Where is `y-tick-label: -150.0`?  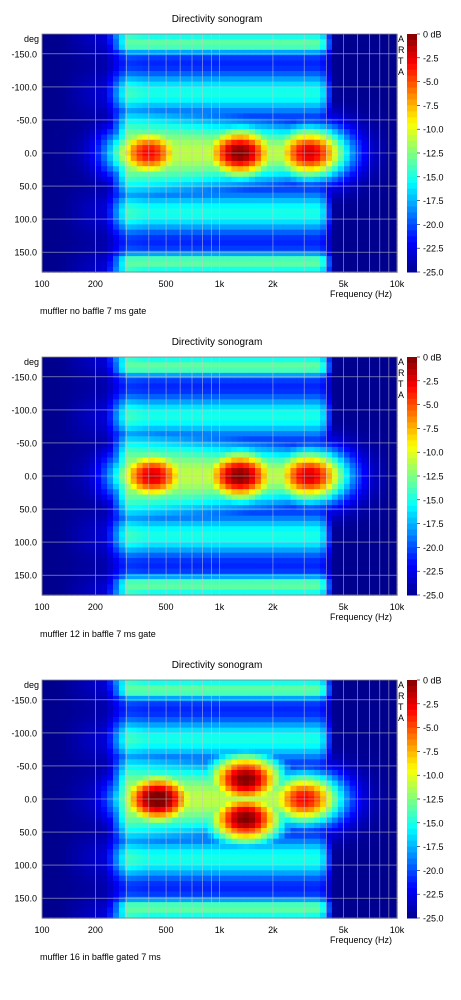
y-tick-label: -150.0 is located at coordinates (24, 54).